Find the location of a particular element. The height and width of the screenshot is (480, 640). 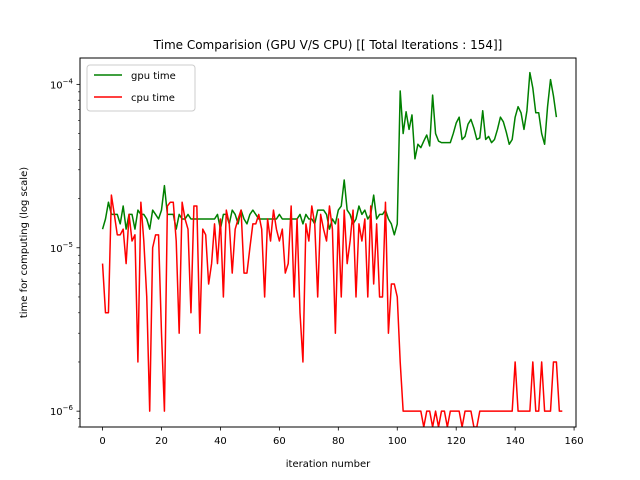

x-tick-label: 60 is located at coordinates (279, 441).